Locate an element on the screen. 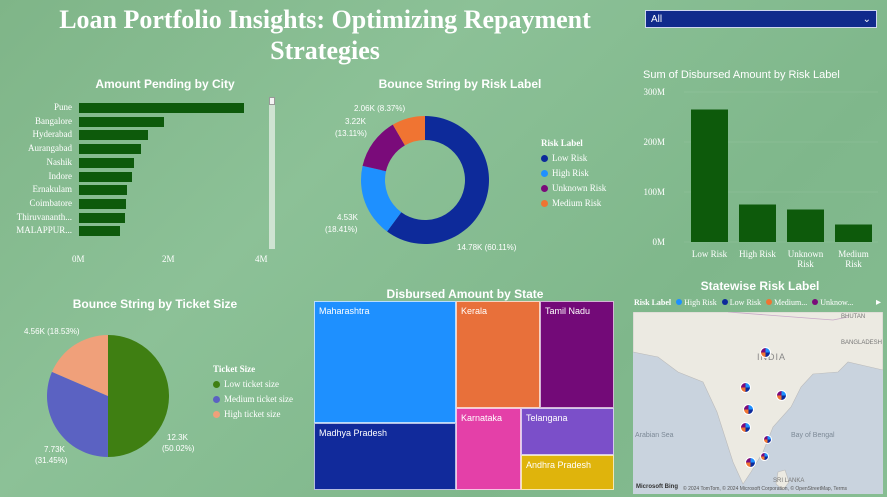  donut-slice-unknown-risk is located at coordinates (383, 148).